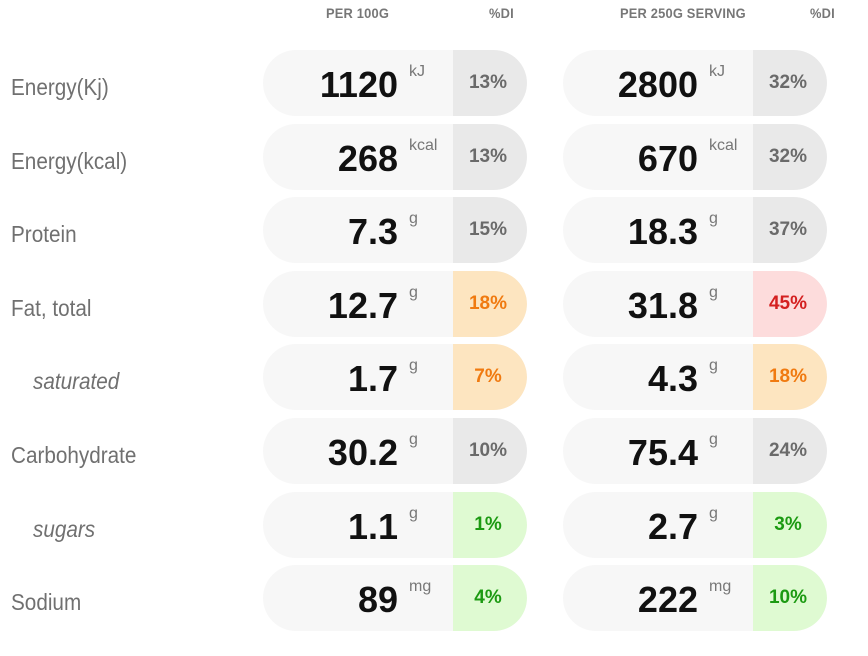 The width and height of the screenshot is (868, 656). What do you see at coordinates (717, 71) in the screenshot?
I see `per-serving-unit: kJ` at bounding box center [717, 71].